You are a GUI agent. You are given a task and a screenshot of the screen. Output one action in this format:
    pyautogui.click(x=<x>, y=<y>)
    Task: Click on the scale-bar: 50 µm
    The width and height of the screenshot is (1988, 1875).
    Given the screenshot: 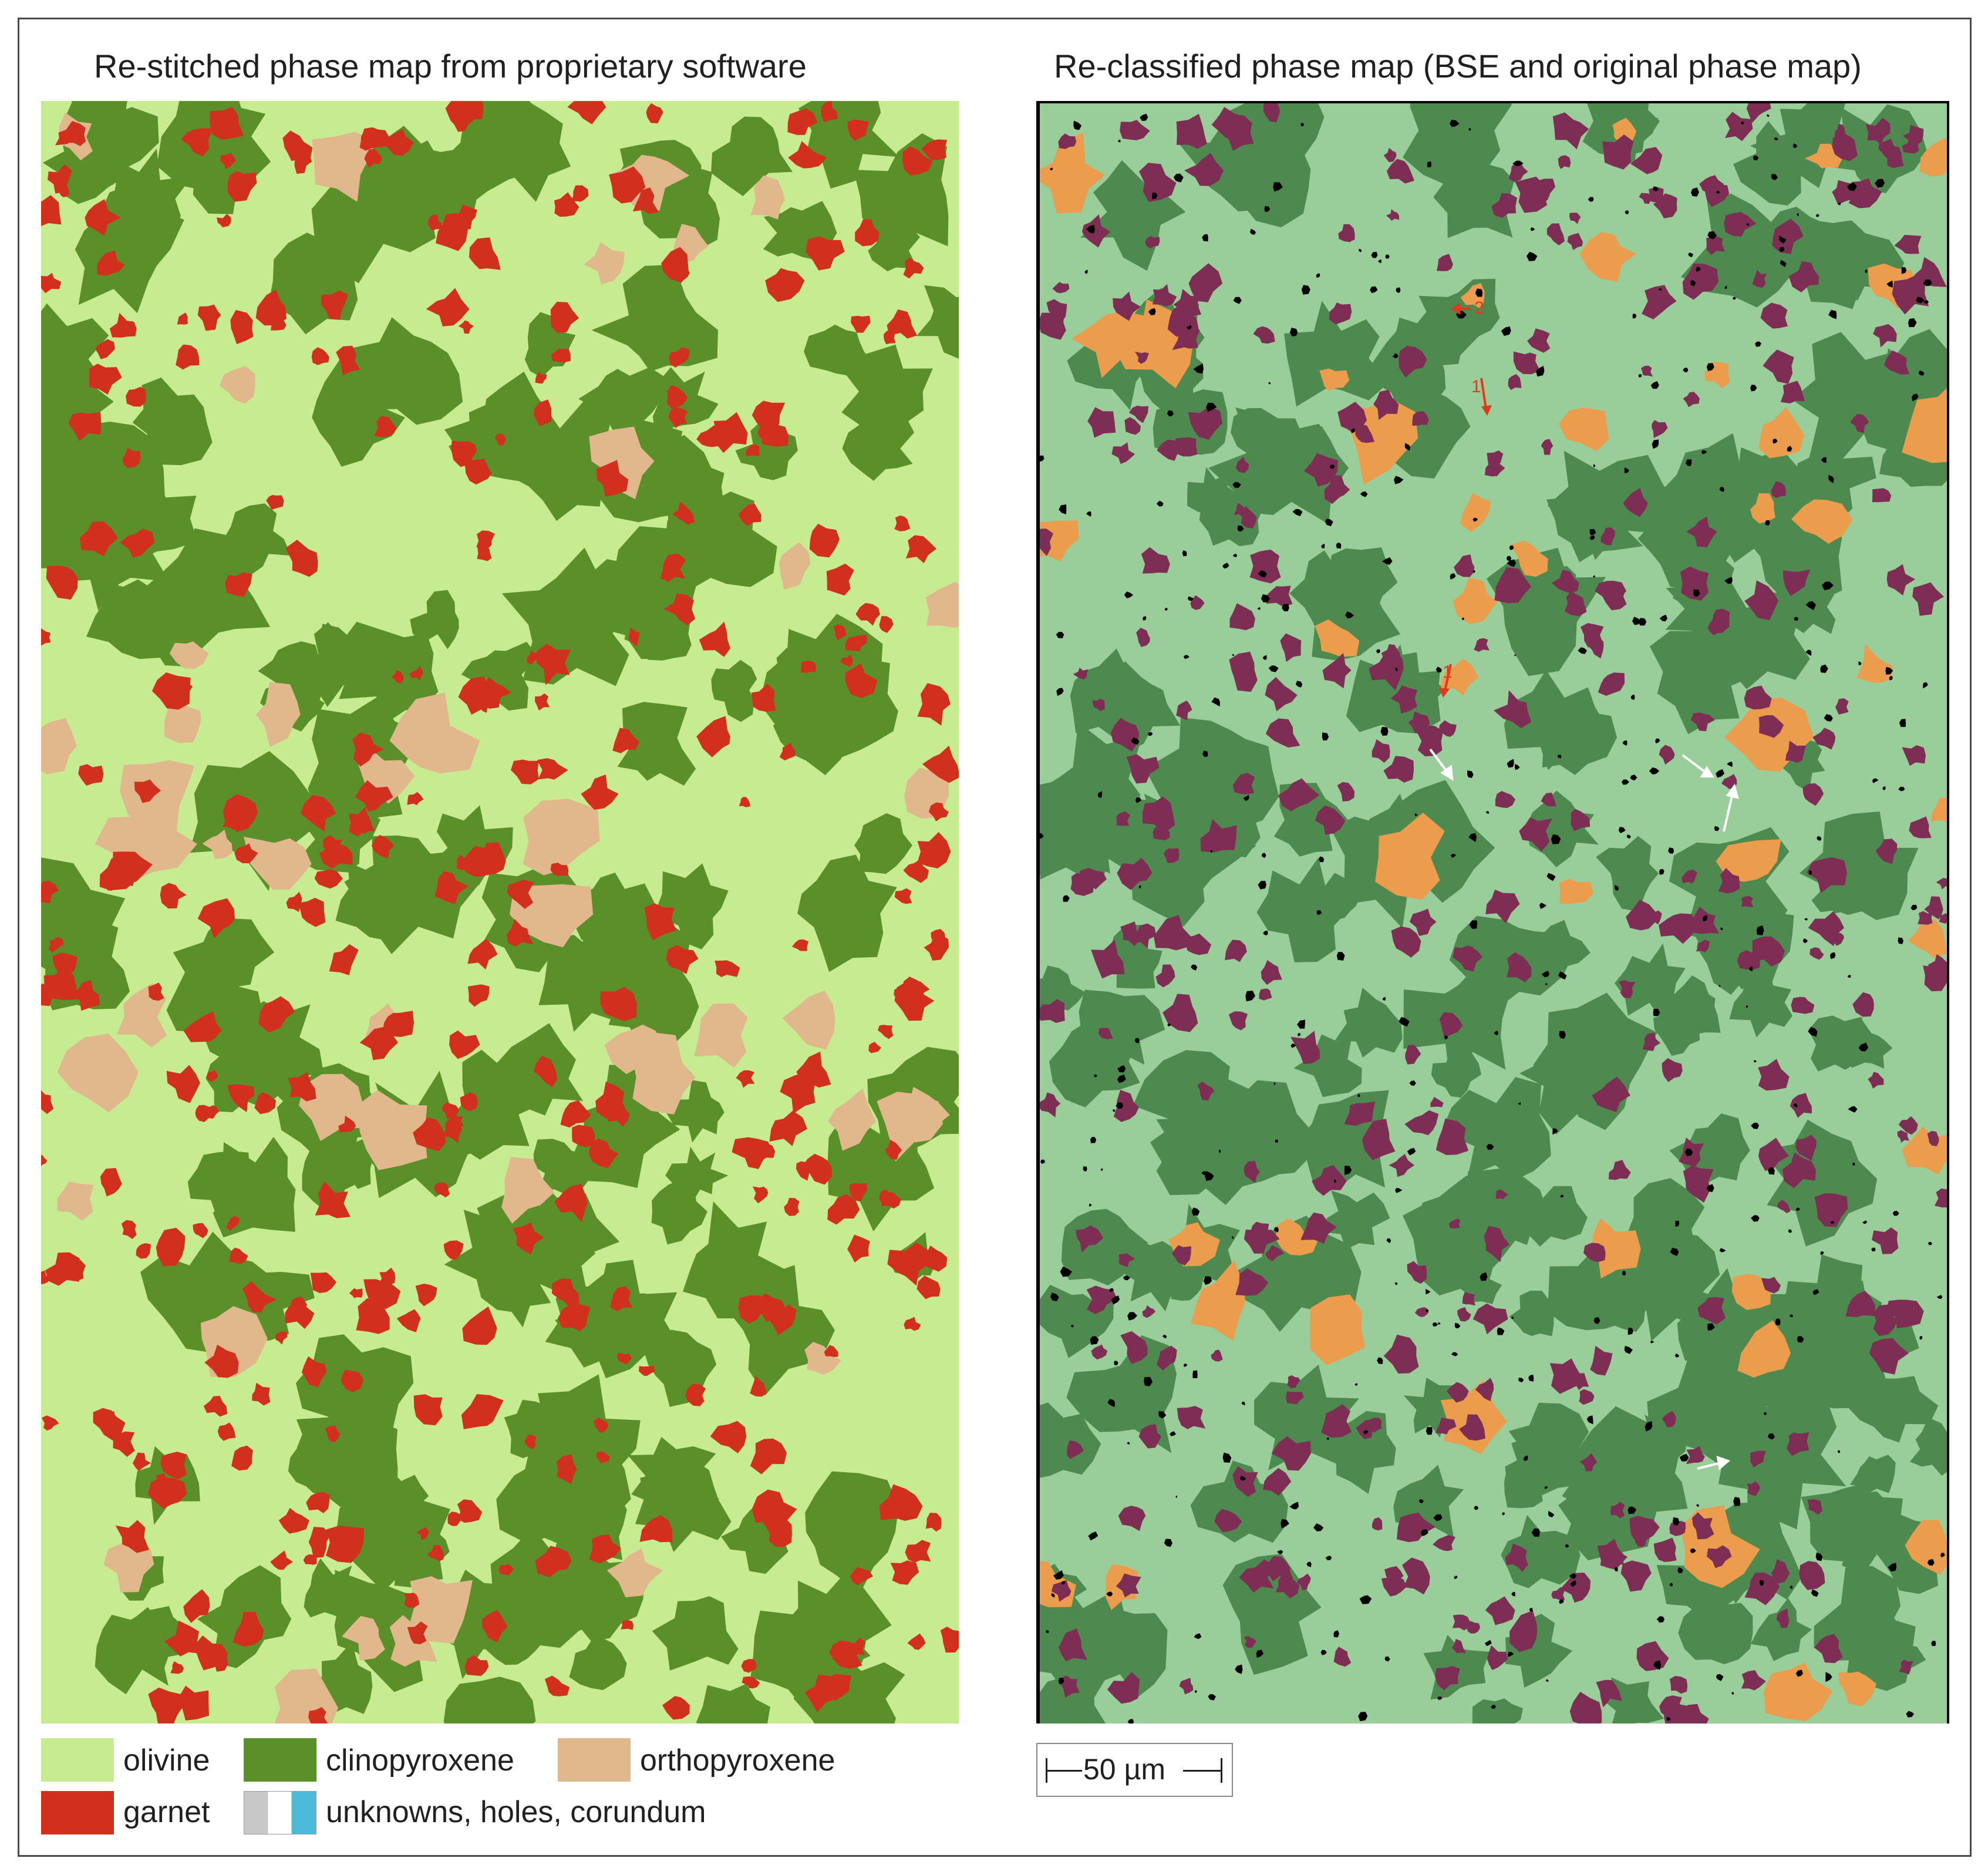 What is the action you would take?
    pyautogui.click(x=1135, y=1770)
    